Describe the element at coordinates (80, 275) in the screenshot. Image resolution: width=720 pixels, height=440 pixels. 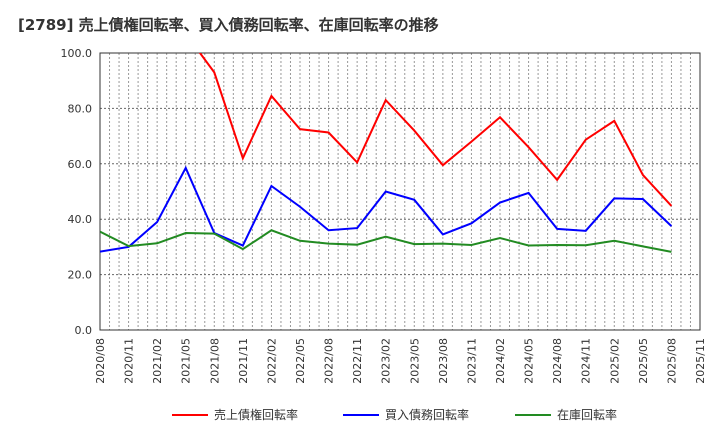
I see `y-tick-label: 20.0` at that location.